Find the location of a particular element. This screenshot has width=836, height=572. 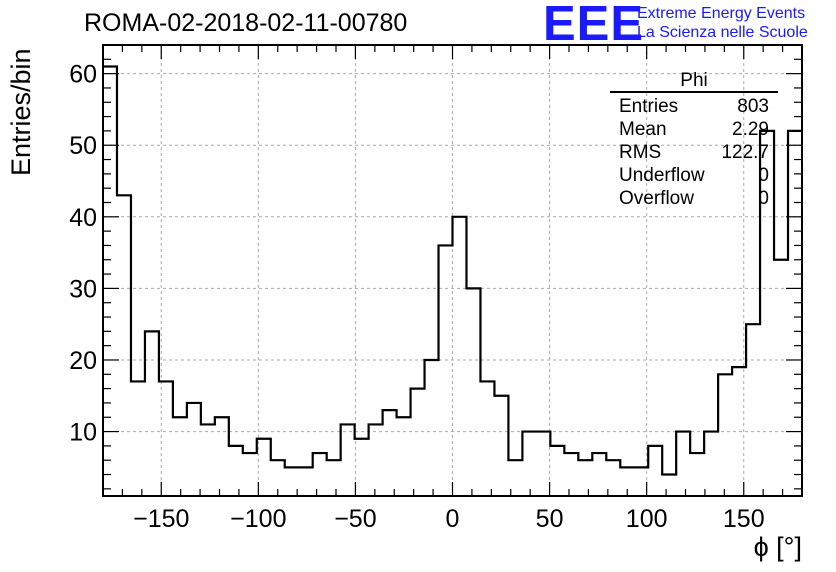

stats-row-rms: RMS 122.7 is located at coordinates (694, 152).